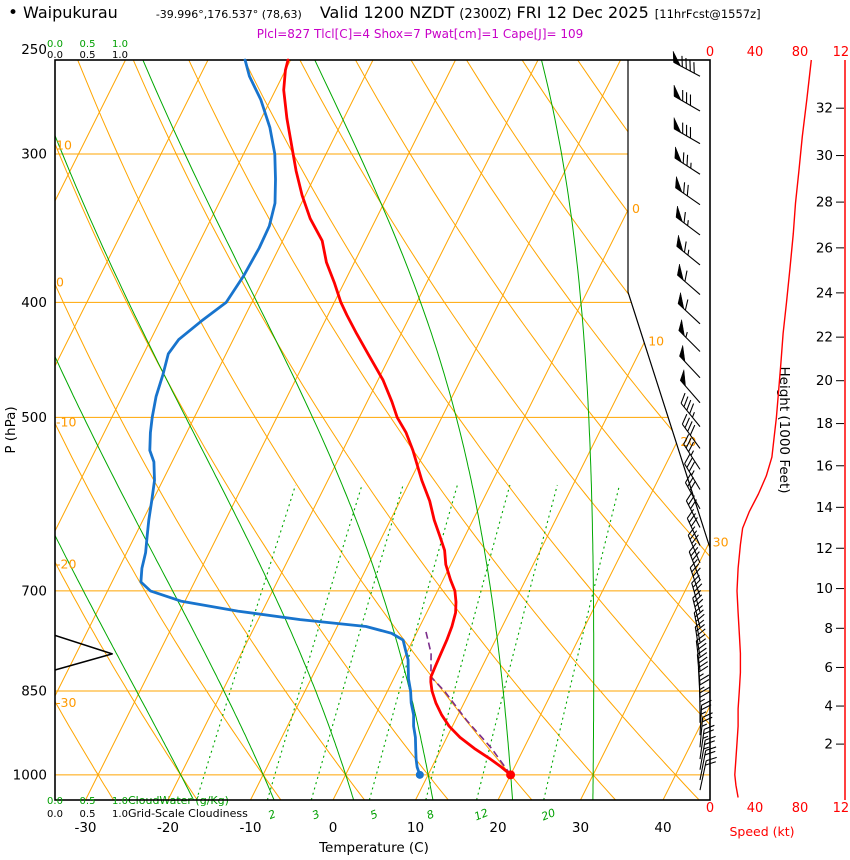 Image resolution: width=850 pixels, height=860 pixels. Describe the element at coordinates (34, 692) in the screenshot. I see `pressure-tick-label: 850` at that location.